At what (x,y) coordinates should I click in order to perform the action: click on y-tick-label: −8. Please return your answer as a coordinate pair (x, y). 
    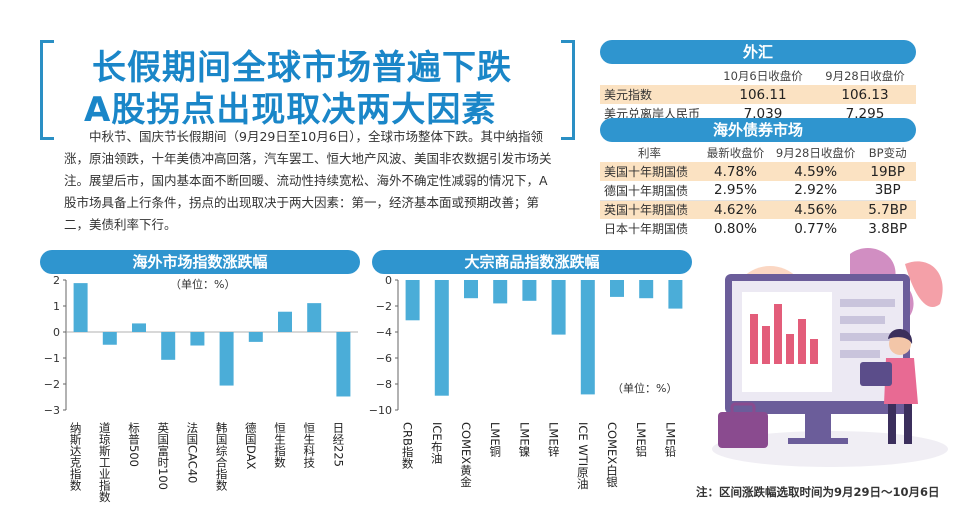
    Looking at the image, I should click on (384, 384).